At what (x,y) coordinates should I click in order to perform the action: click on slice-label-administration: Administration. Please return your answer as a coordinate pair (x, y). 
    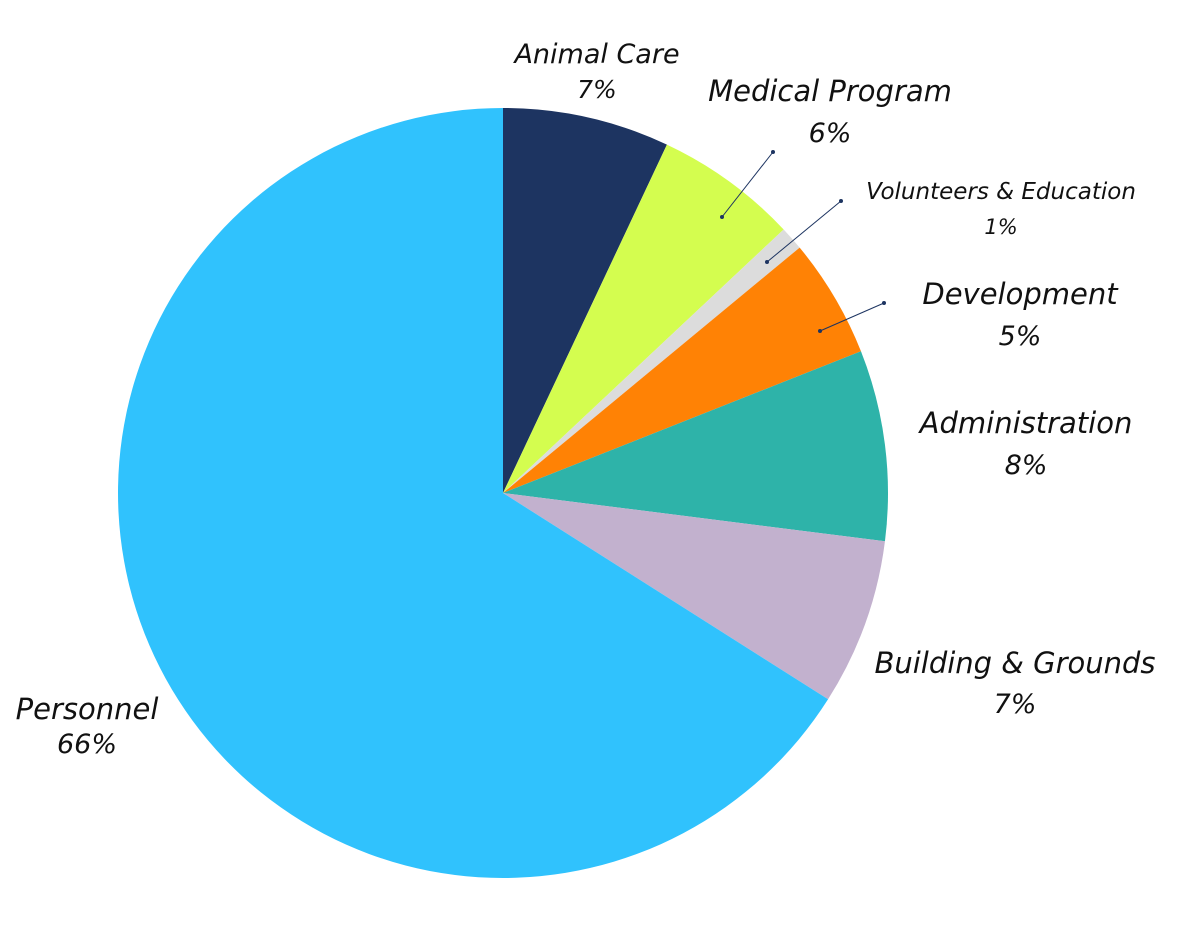
    Looking at the image, I should click on (1025, 423).